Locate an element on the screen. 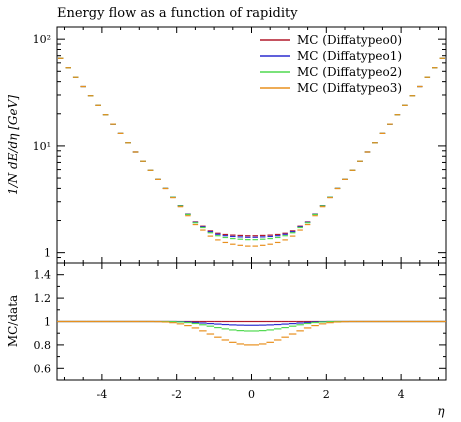 Image resolution: width=461 pixels, height=422 pixels. ratio-panel-series is located at coordinates (251, 333).